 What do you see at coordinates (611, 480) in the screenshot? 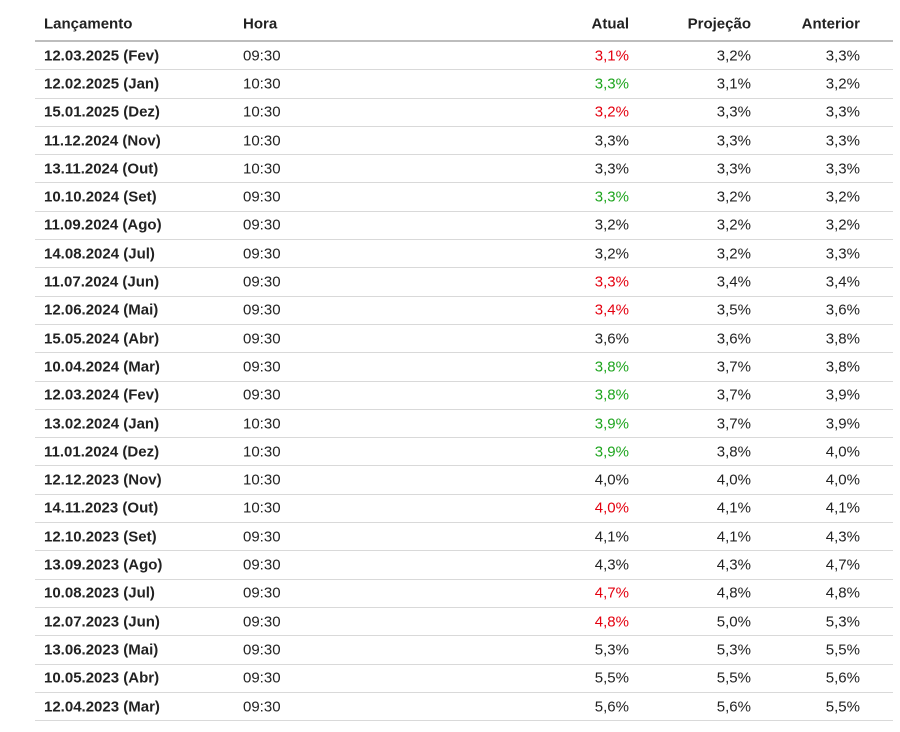
I see `actual: 4,0%` at bounding box center [611, 480].